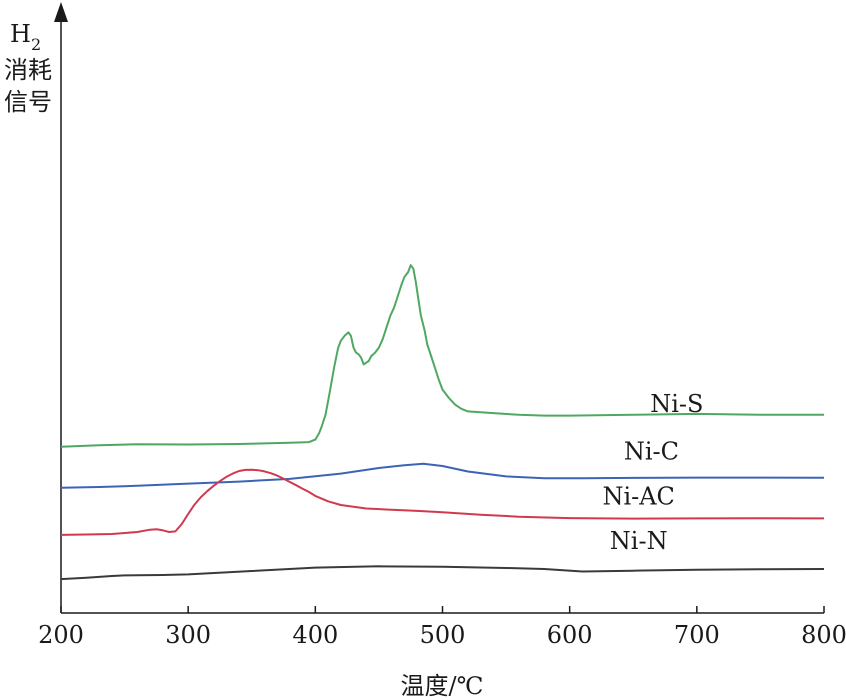 The image size is (846, 700). What do you see at coordinates (442, 686) in the screenshot?
I see `x-axis-title: 温度/℃` at bounding box center [442, 686].